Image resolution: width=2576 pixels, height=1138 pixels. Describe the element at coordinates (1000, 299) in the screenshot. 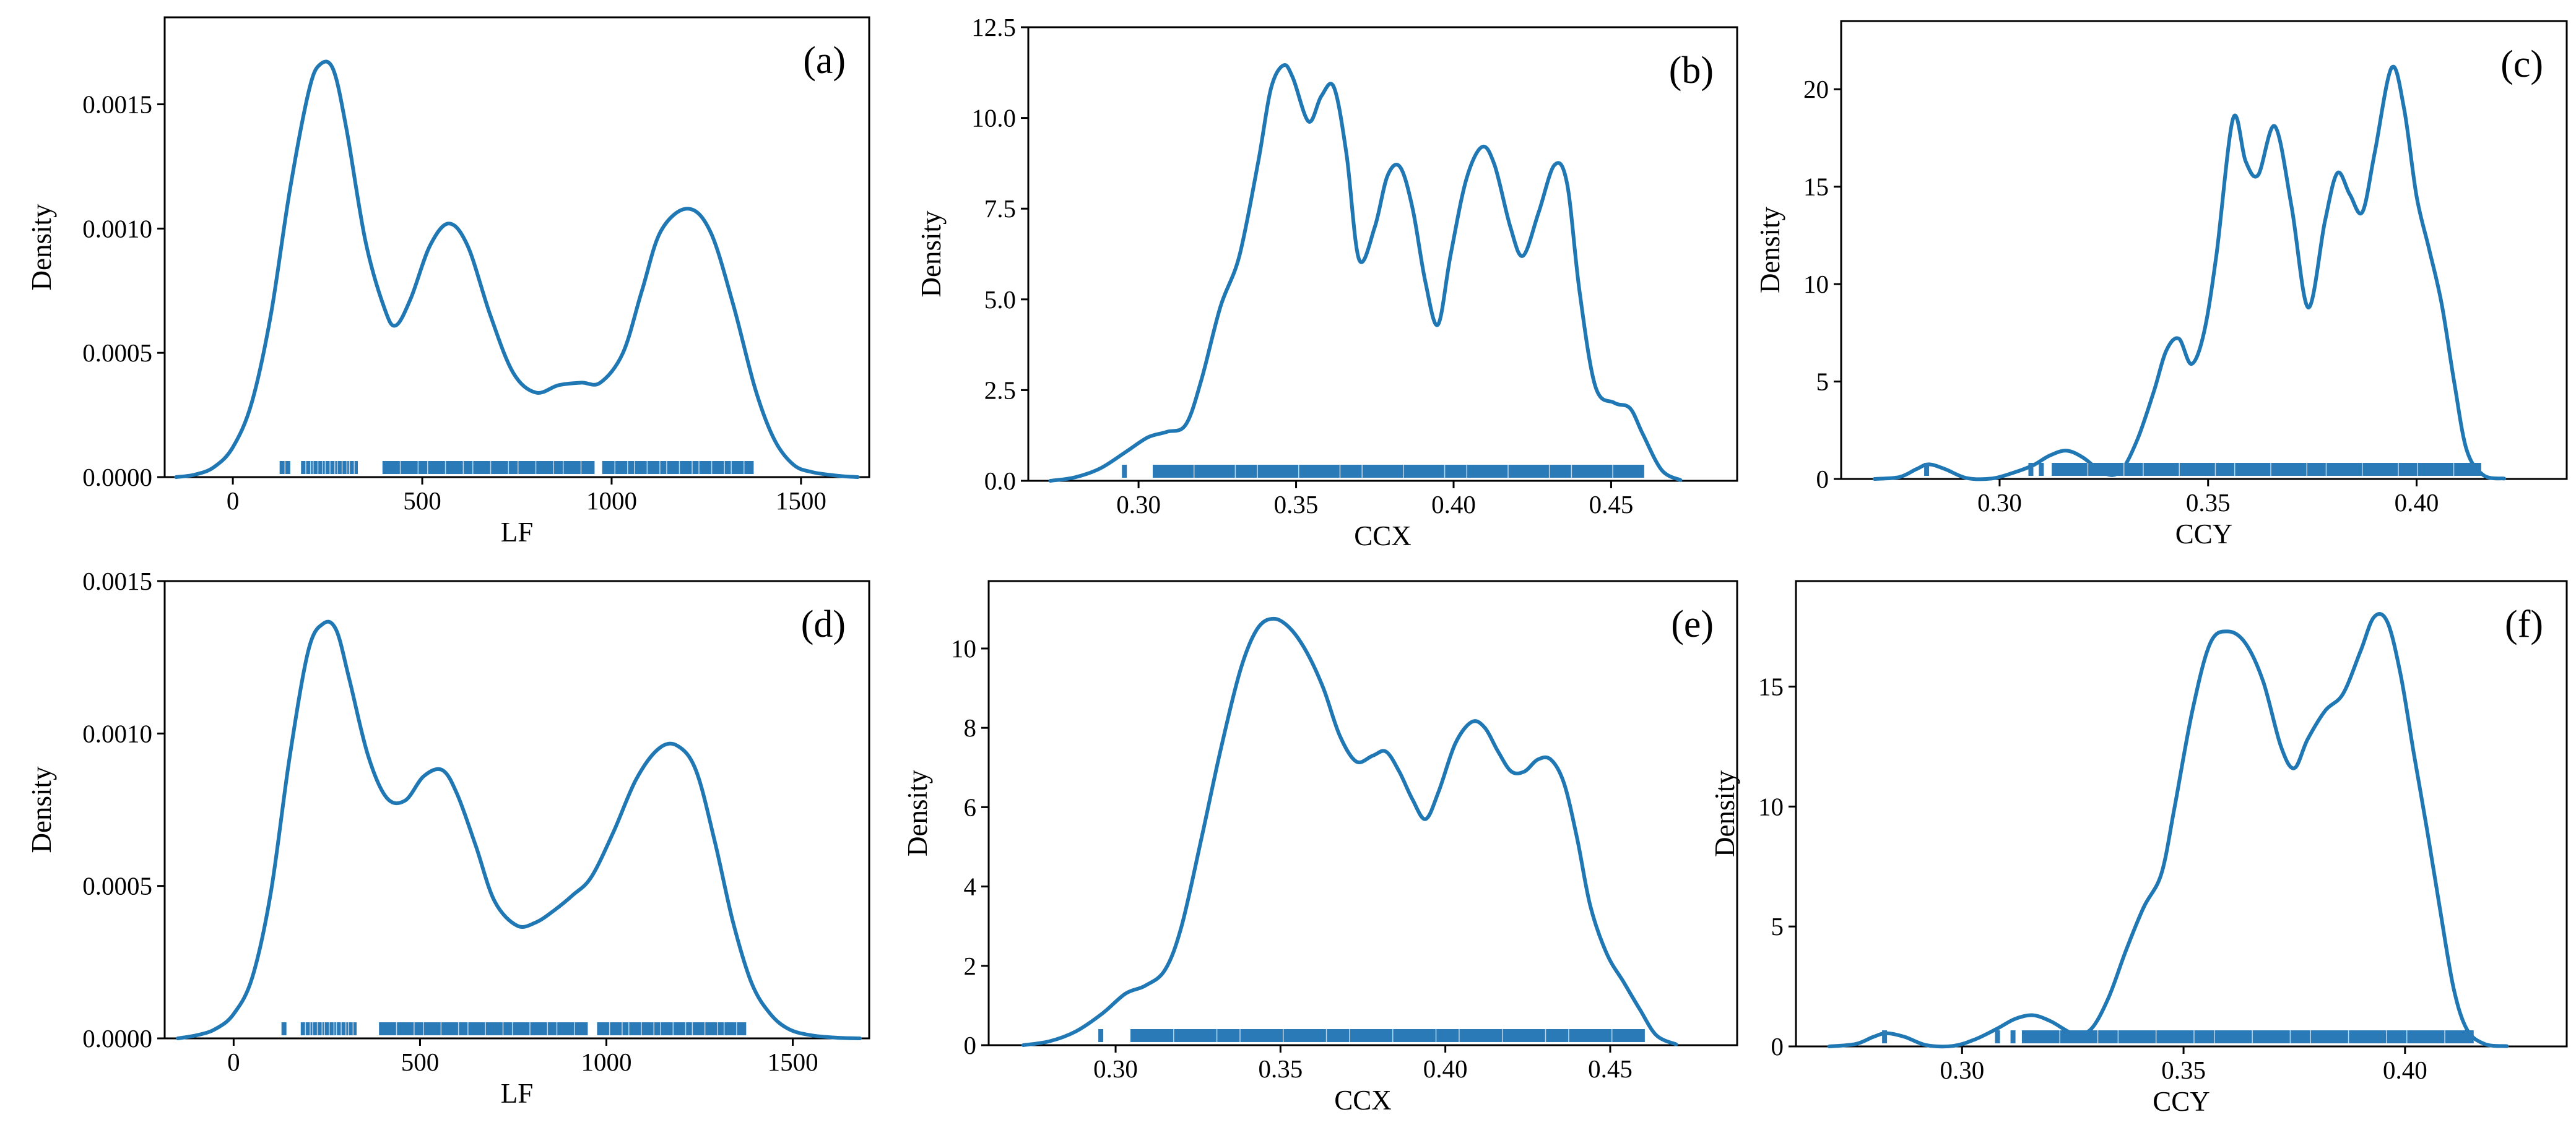

I see `y-tick-label: 5.0` at that location.